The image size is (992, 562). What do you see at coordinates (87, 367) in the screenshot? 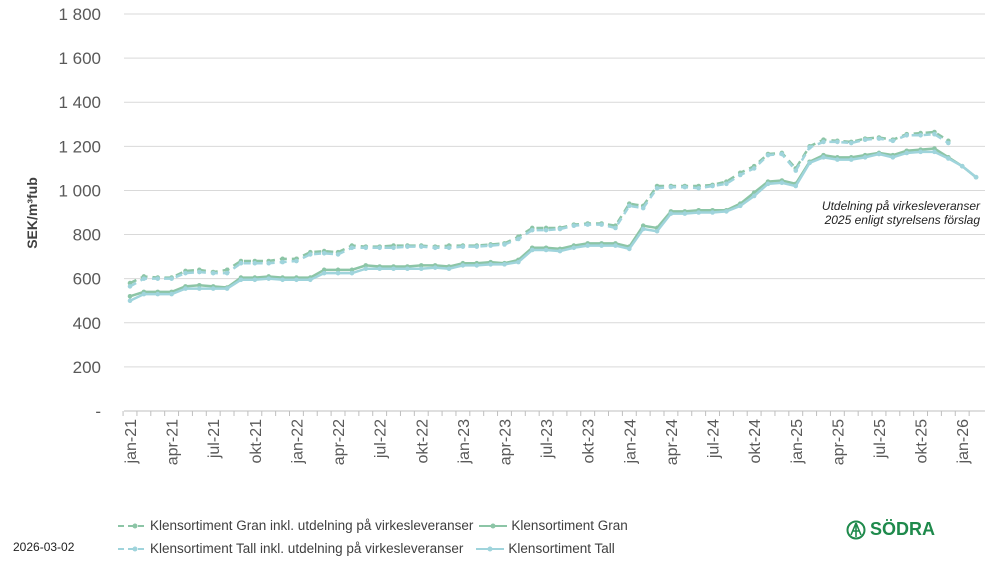
I see `y-tick-label: 200` at bounding box center [87, 367].